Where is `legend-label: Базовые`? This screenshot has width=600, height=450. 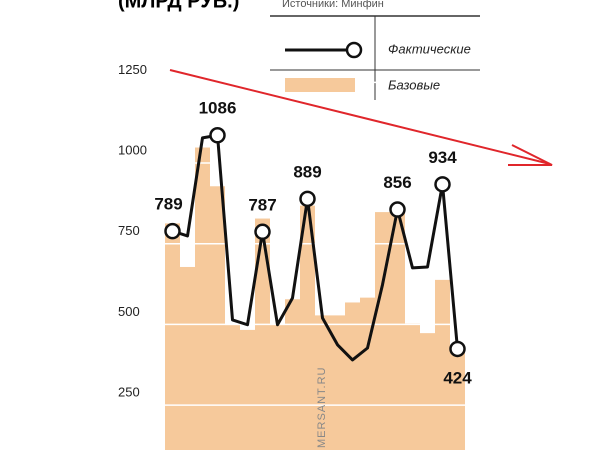
legend-label: Базовые is located at coordinates (414, 84).